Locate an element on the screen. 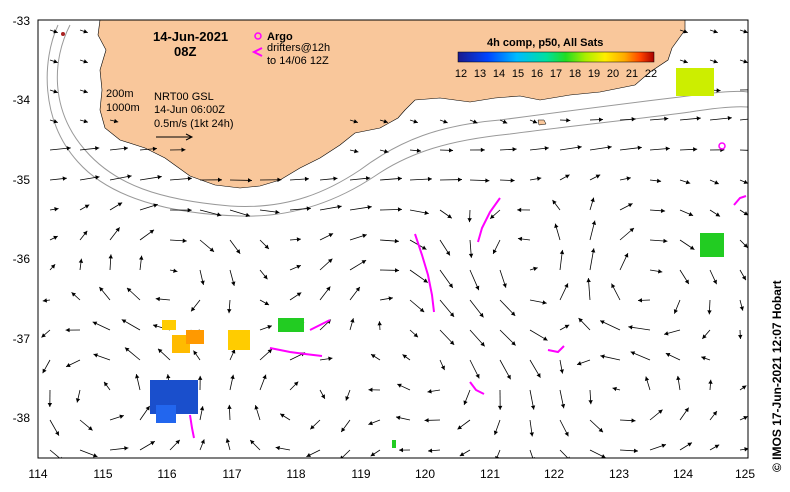 This screenshot has height=492, width=790. lat-tick-label: -35 is located at coordinates (22, 180).